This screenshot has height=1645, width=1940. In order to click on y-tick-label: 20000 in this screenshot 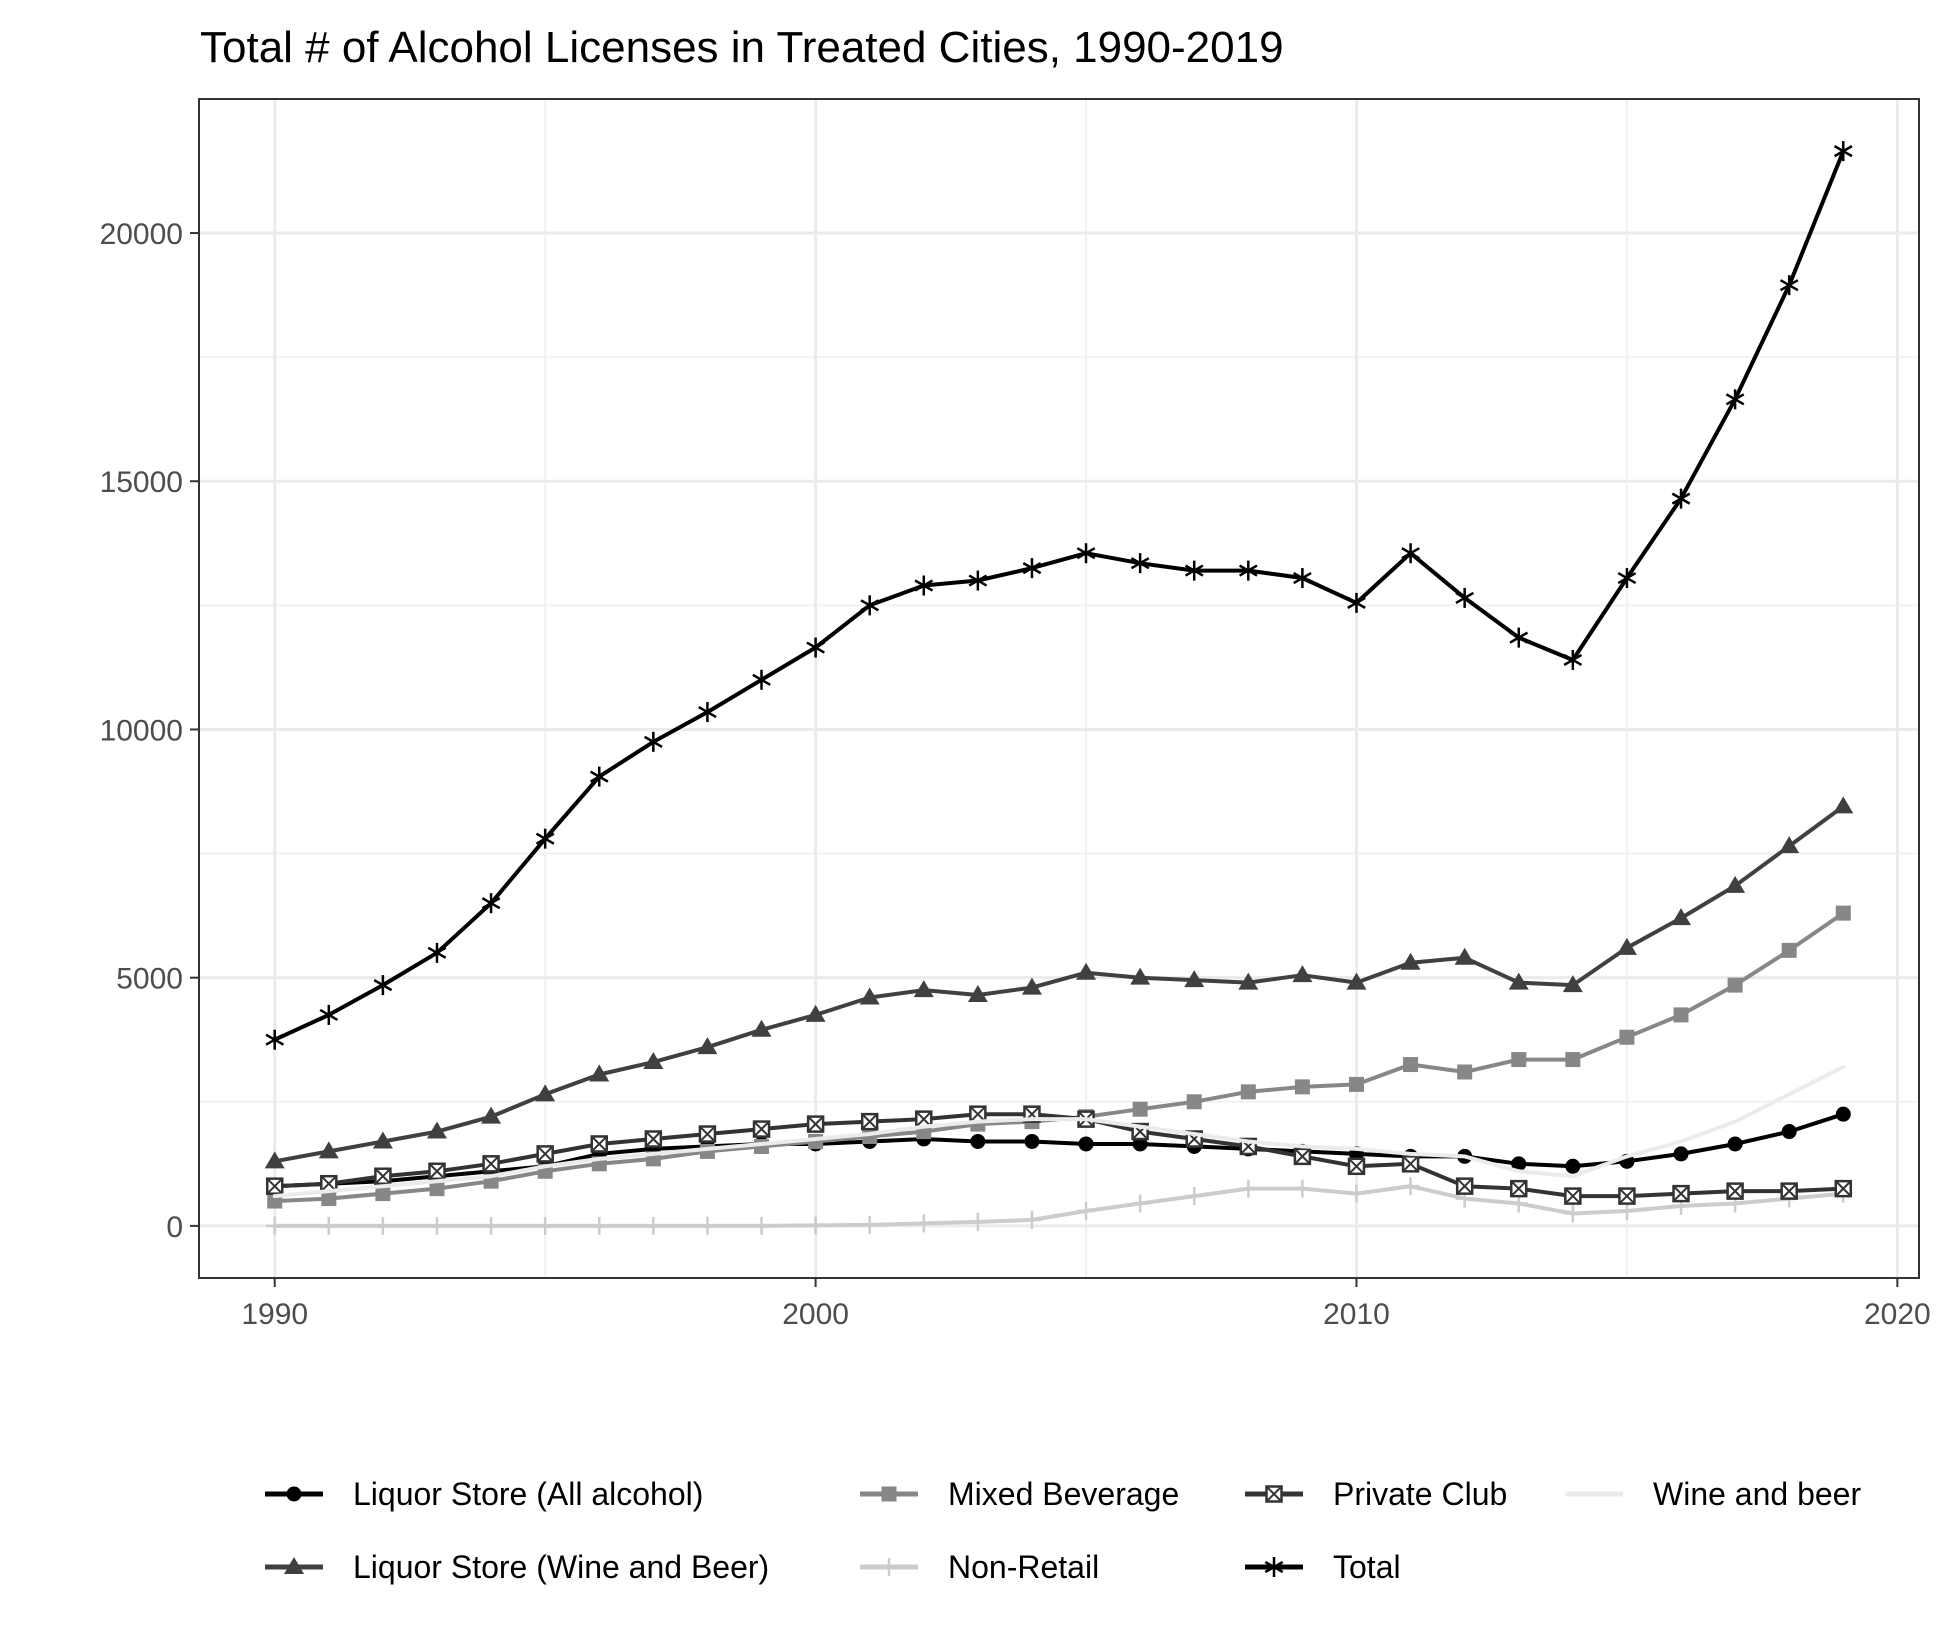, I will do `click(141, 234)`.